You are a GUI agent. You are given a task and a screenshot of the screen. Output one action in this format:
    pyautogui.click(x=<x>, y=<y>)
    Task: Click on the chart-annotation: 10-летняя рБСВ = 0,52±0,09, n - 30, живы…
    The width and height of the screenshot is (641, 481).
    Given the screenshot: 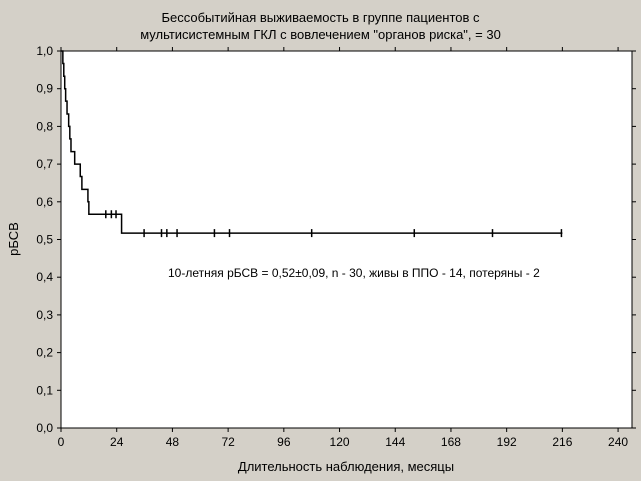 What is the action you would take?
    pyautogui.click(x=354, y=273)
    